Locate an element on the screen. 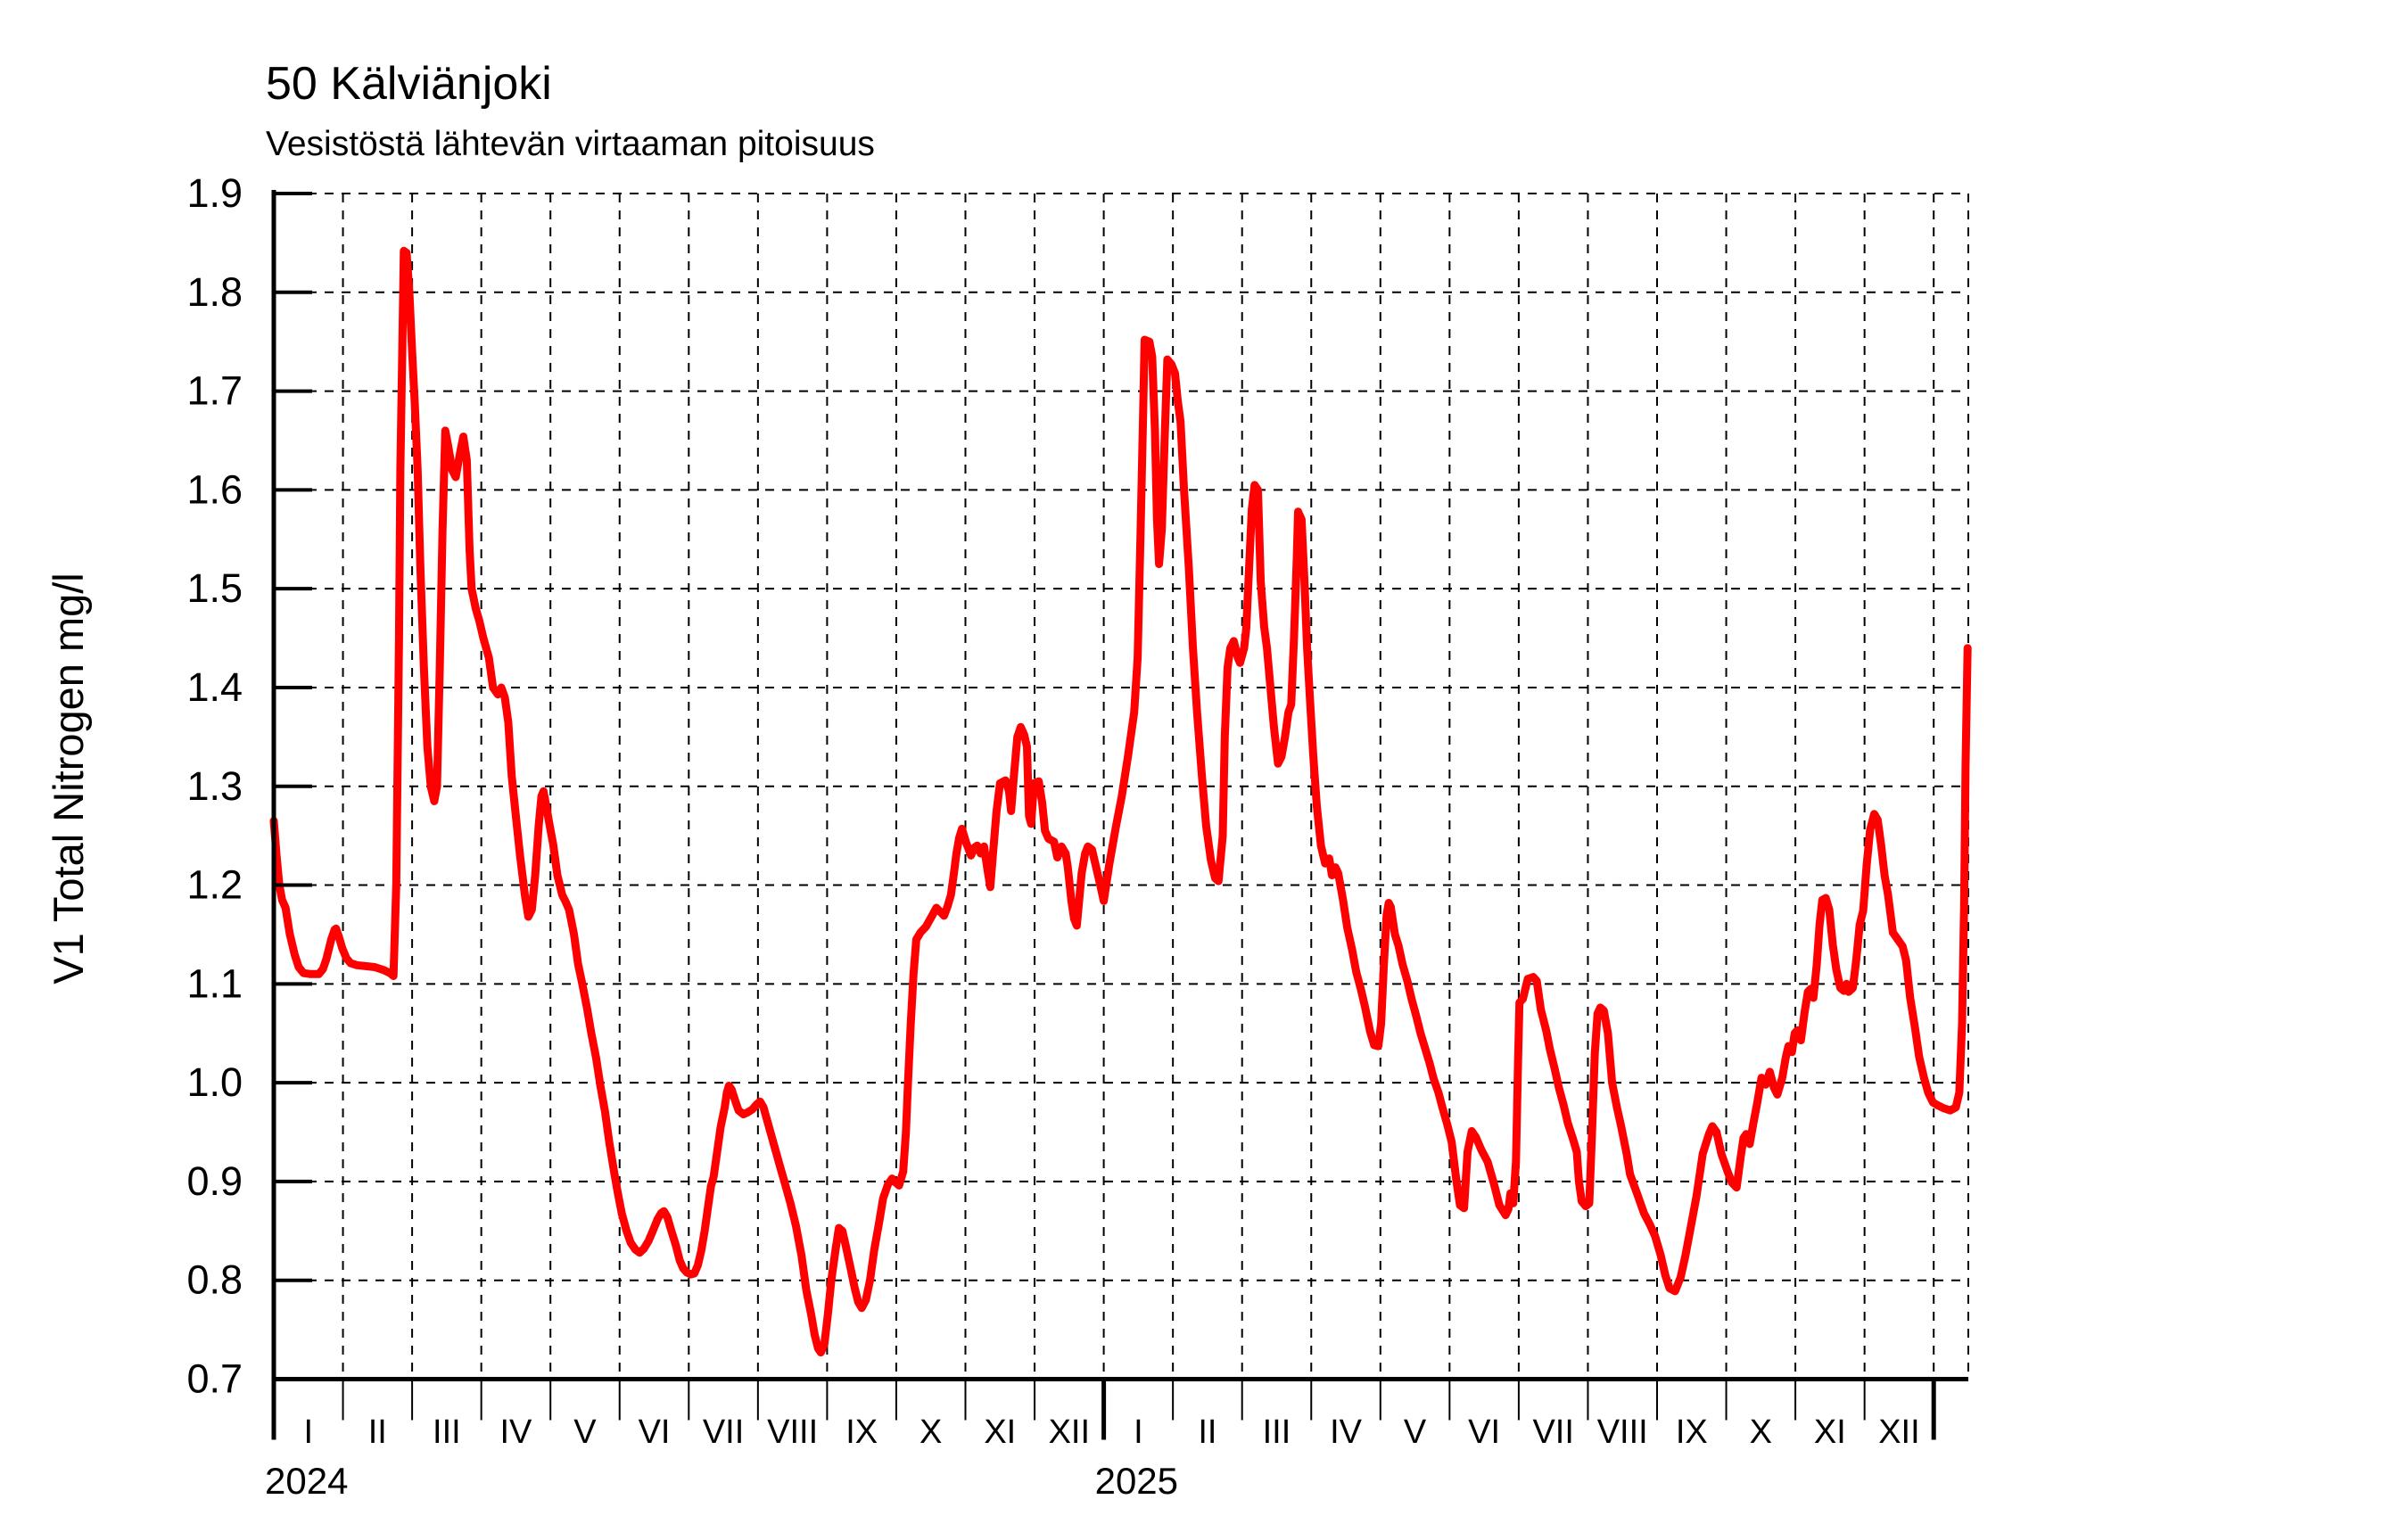  y-tick-label: 1.4 is located at coordinates (214, 687).